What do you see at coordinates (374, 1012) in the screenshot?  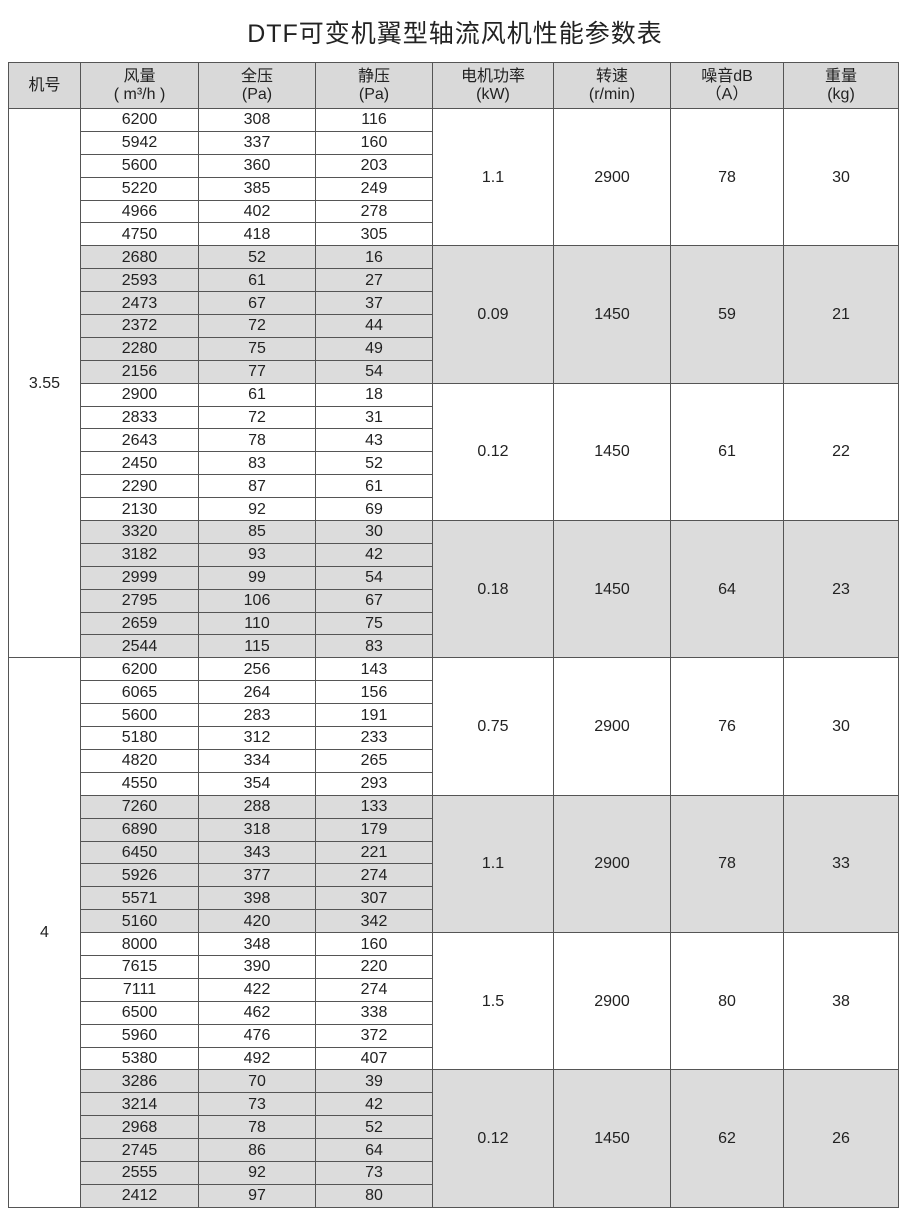 I see `static-pressure-cell: 338` at bounding box center [374, 1012].